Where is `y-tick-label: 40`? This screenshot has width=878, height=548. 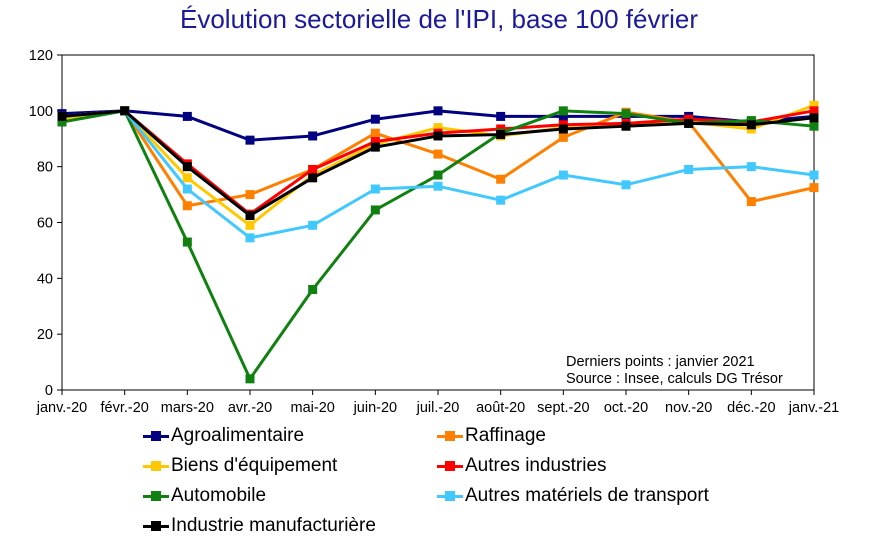 y-tick-label: 40 is located at coordinates (45, 279).